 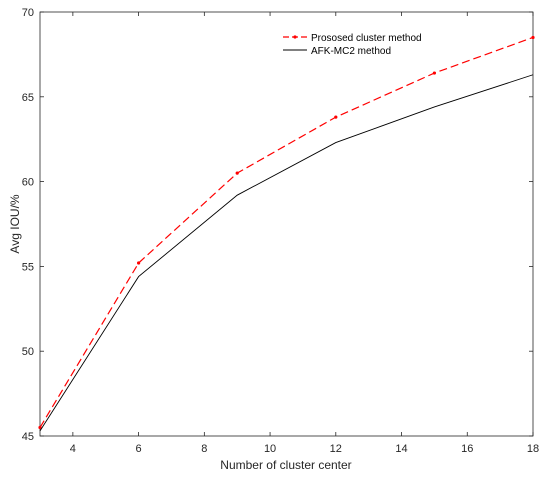 I want to click on x-tick-label: 18, so click(x=533, y=449).